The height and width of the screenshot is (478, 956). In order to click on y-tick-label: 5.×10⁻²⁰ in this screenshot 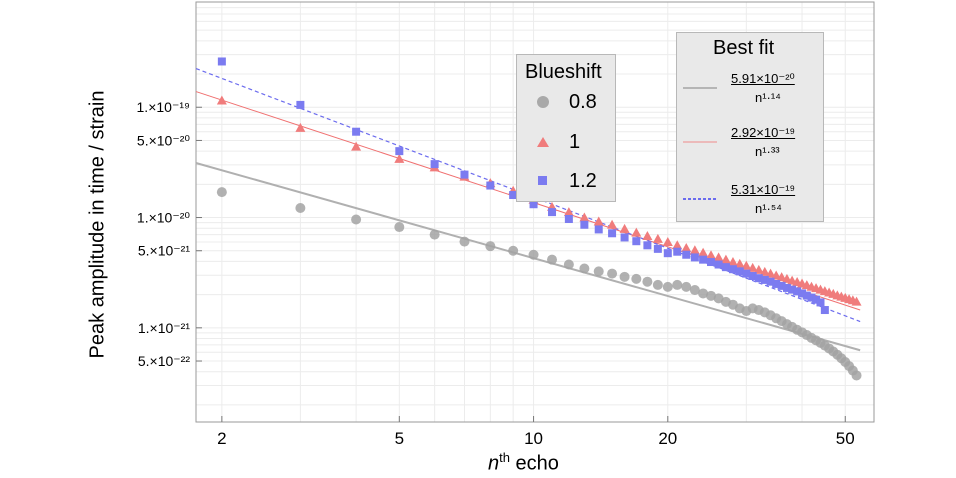, I will do `click(163, 140)`.